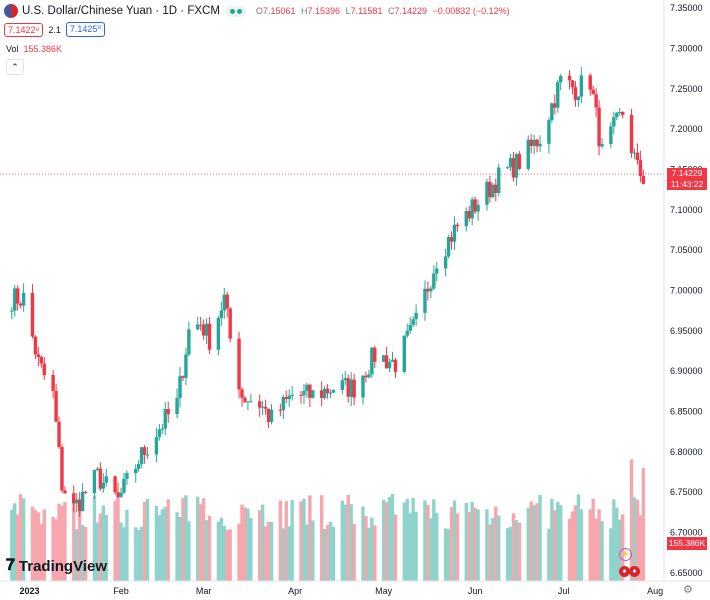 Image resolution: width=710 pixels, height=600 pixels. Describe the element at coordinates (688, 590) in the screenshot. I see `settings-gear-icon: ⚙` at that location.